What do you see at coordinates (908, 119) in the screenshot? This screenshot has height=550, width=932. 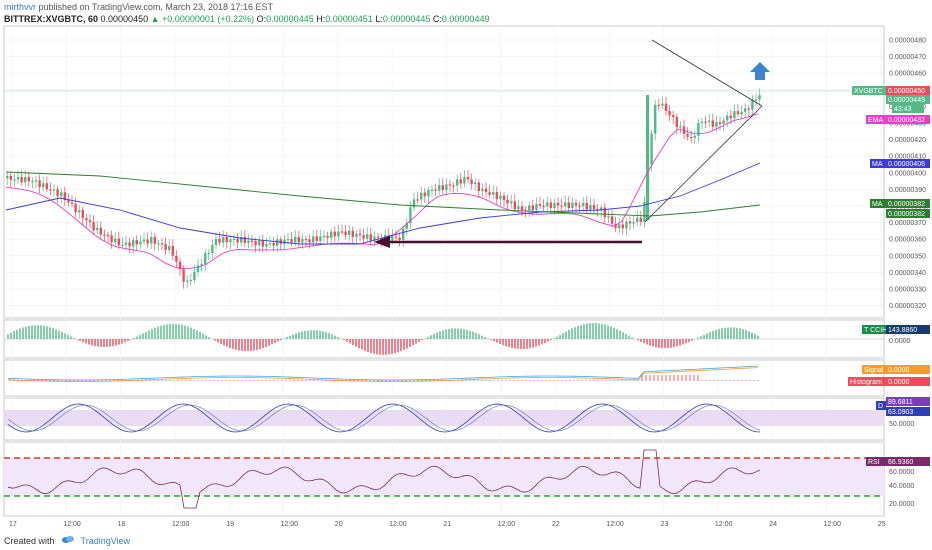 I see `ema-value-tag-bg` at bounding box center [908, 119].